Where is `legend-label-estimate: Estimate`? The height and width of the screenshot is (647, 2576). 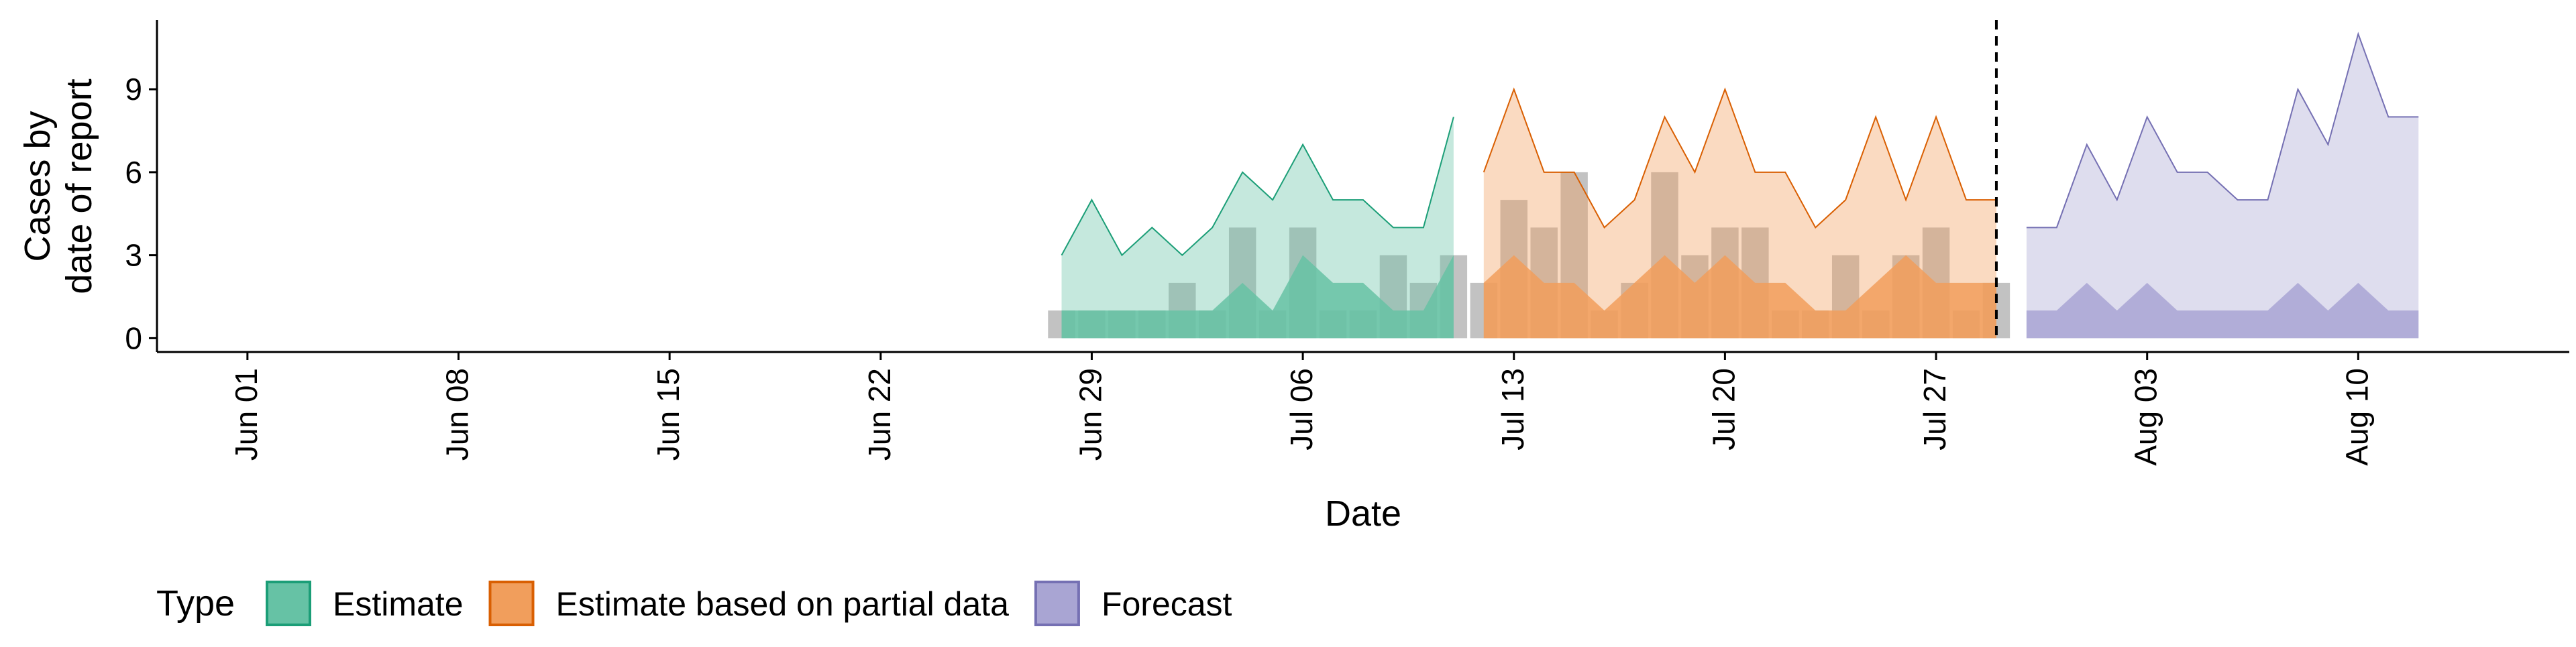
legend-label-estimate: Estimate is located at coordinates (398, 604).